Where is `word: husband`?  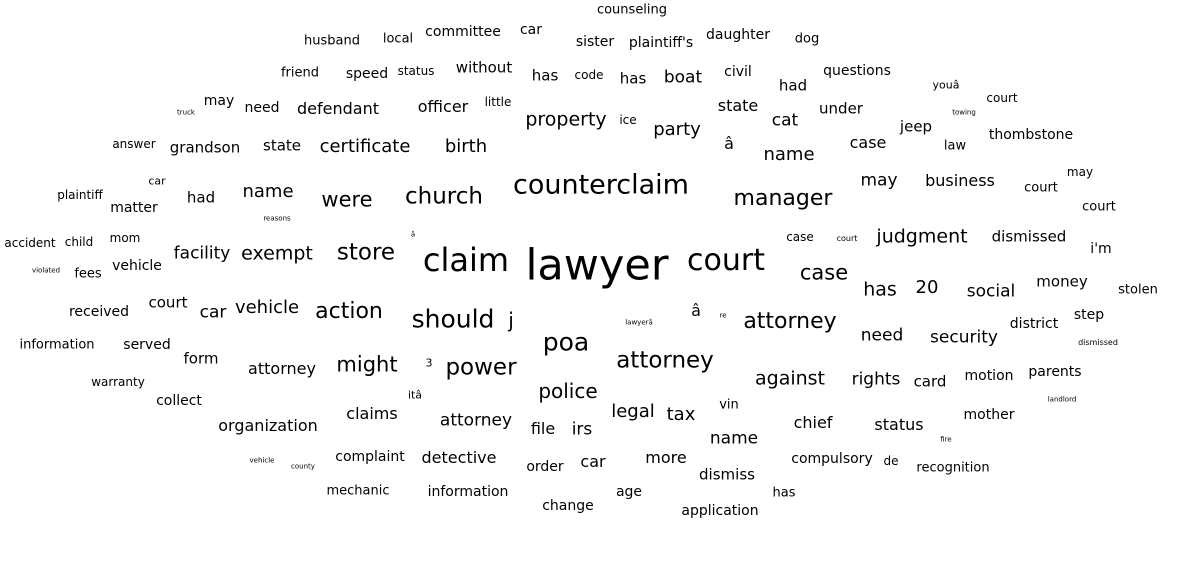
word: husband is located at coordinates (332, 41).